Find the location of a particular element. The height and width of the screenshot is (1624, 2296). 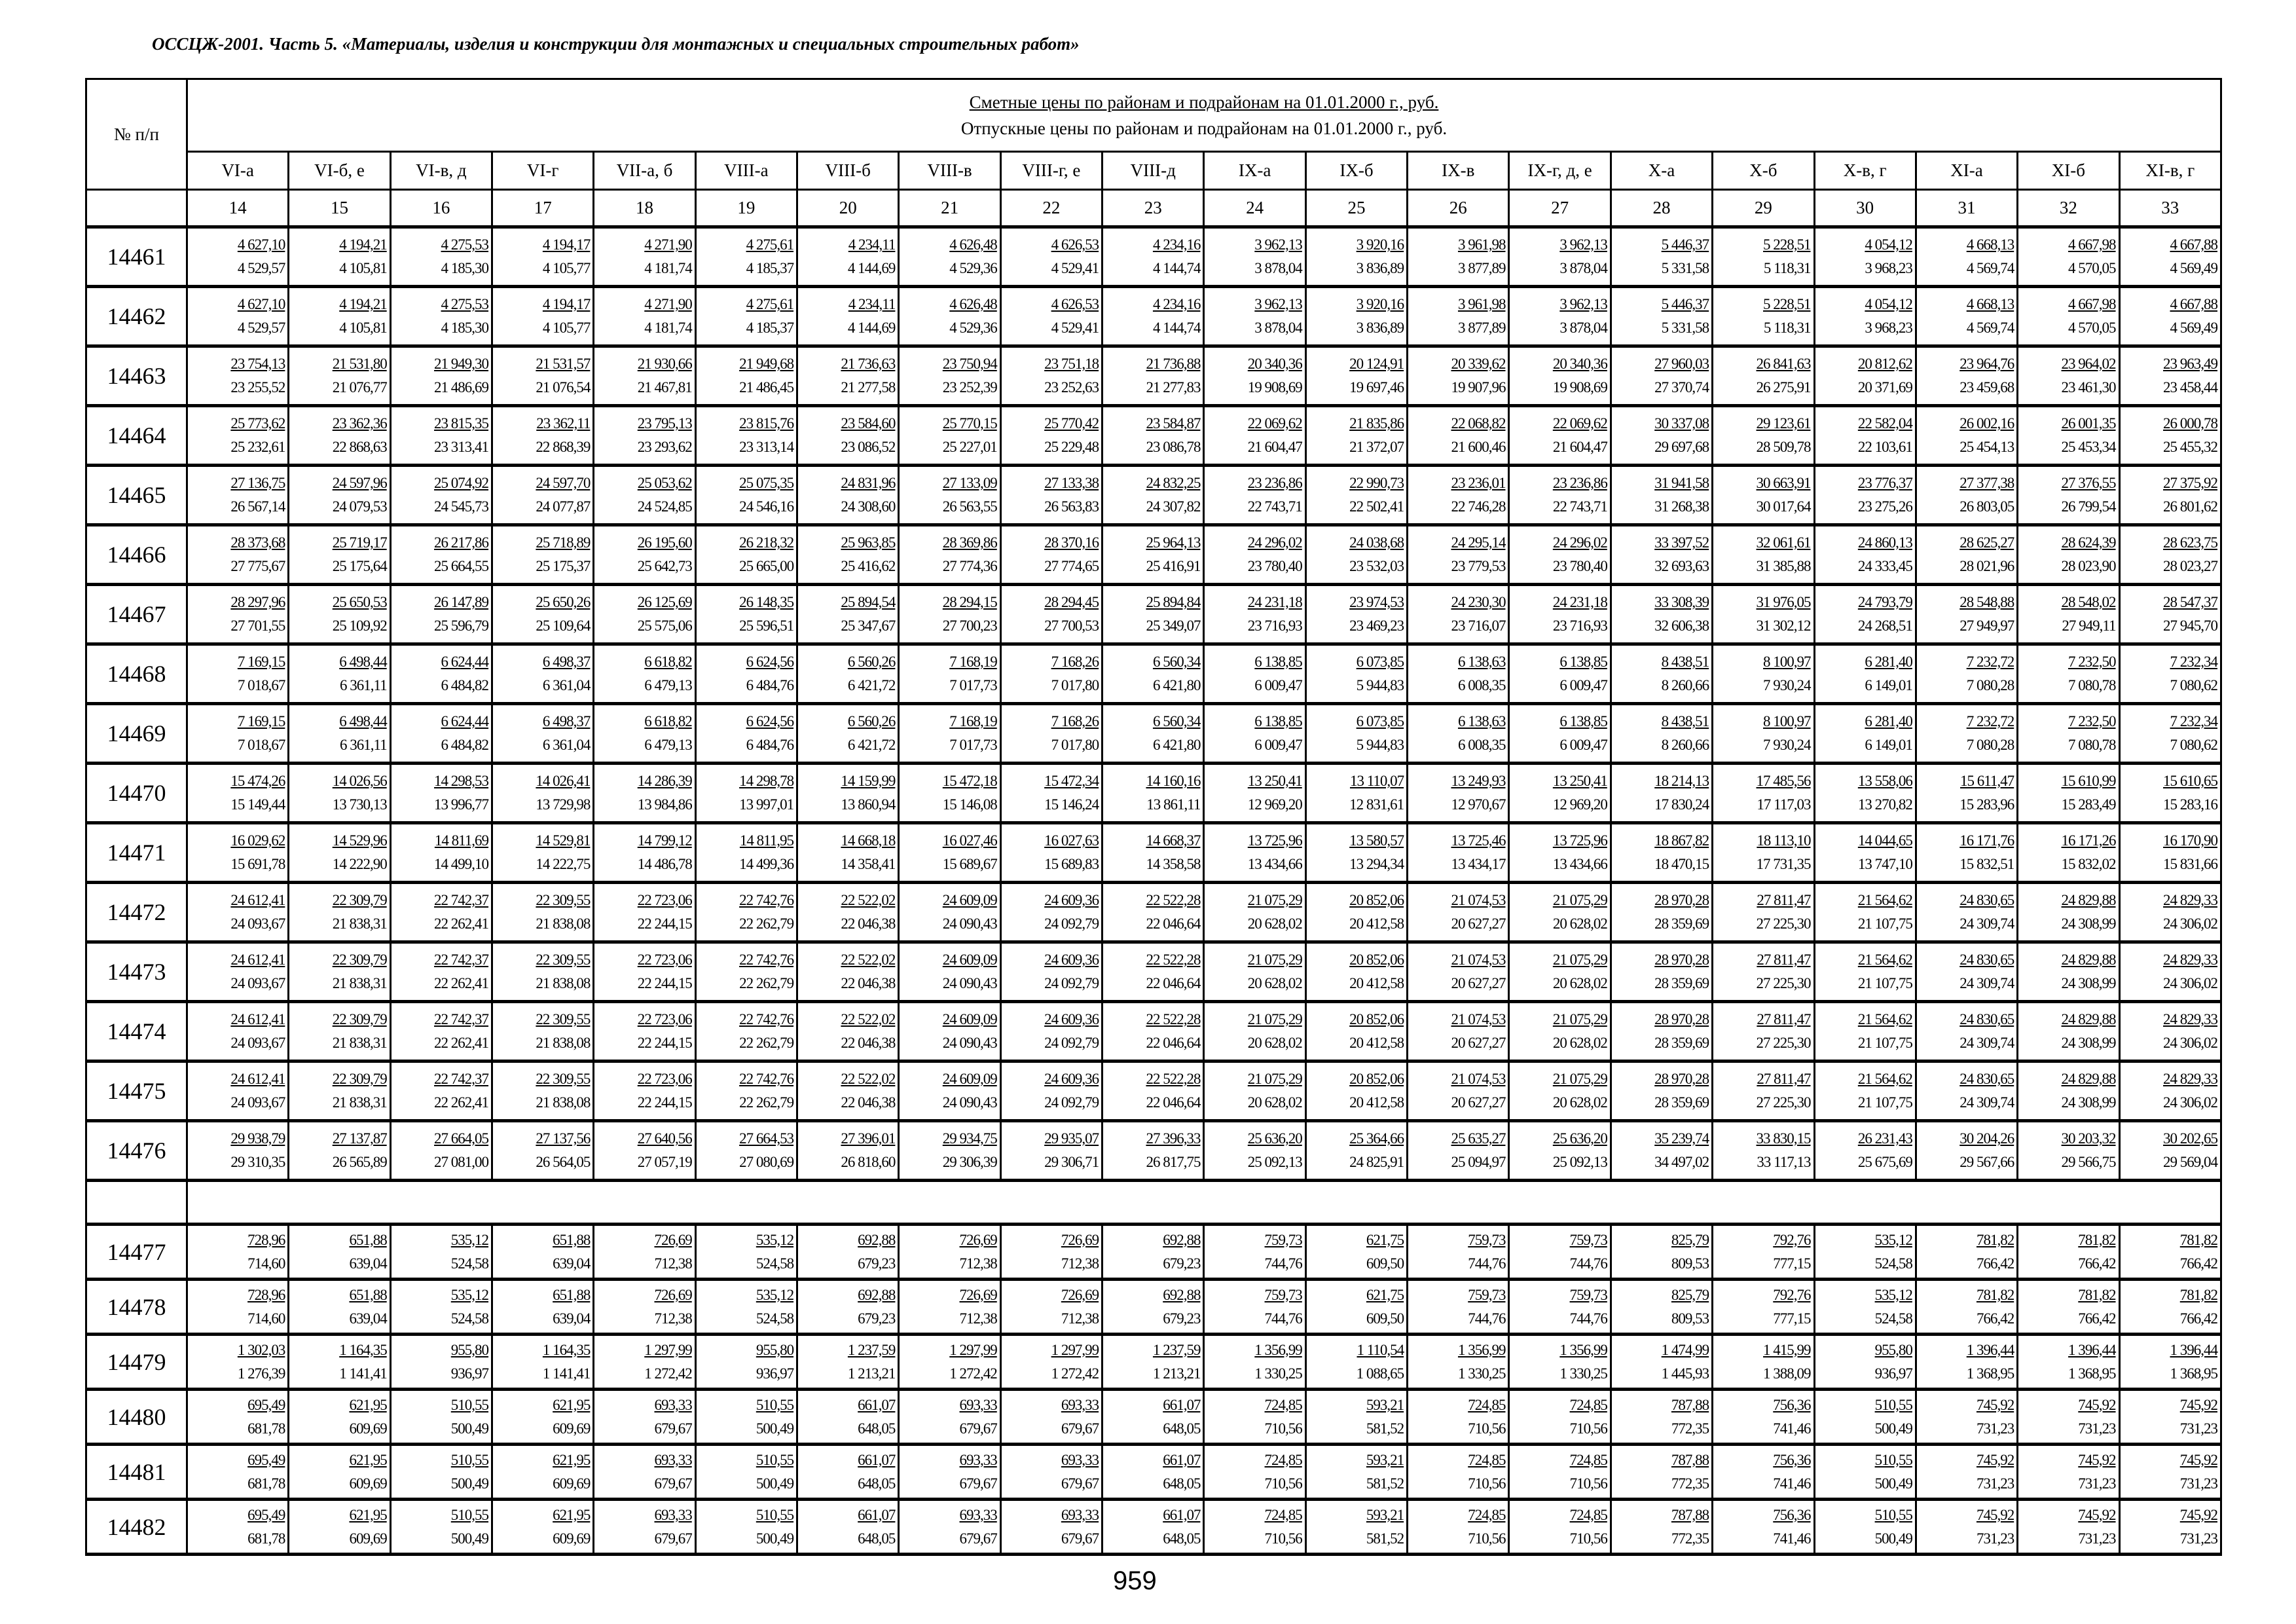

row-number: 14469 is located at coordinates (136, 734).